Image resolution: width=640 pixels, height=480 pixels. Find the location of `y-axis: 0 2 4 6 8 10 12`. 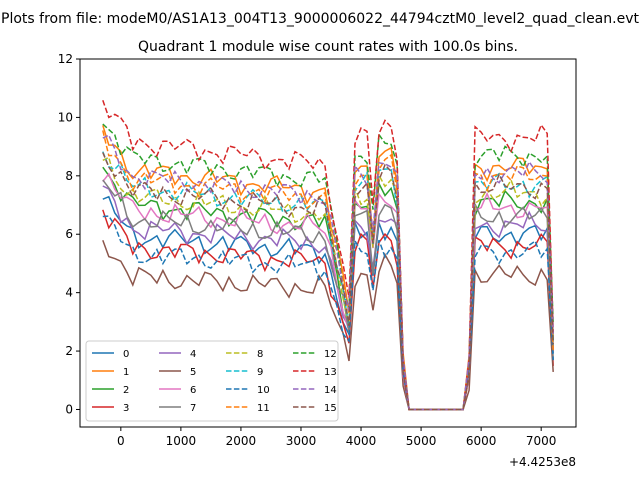

y-axis: 0 2 4 6 8 10 12 is located at coordinates (69, 234).